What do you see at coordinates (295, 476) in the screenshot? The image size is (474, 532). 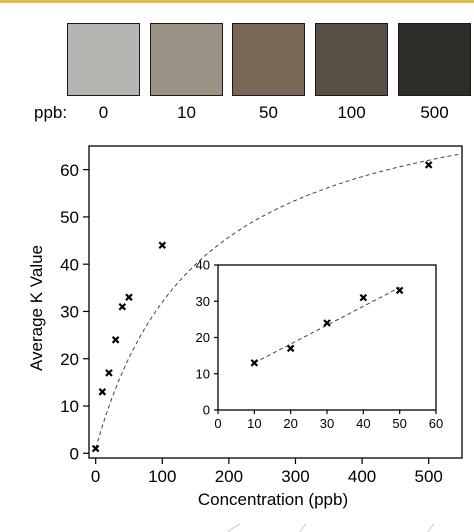 I see `main-x-tick-label: 300` at bounding box center [295, 476].